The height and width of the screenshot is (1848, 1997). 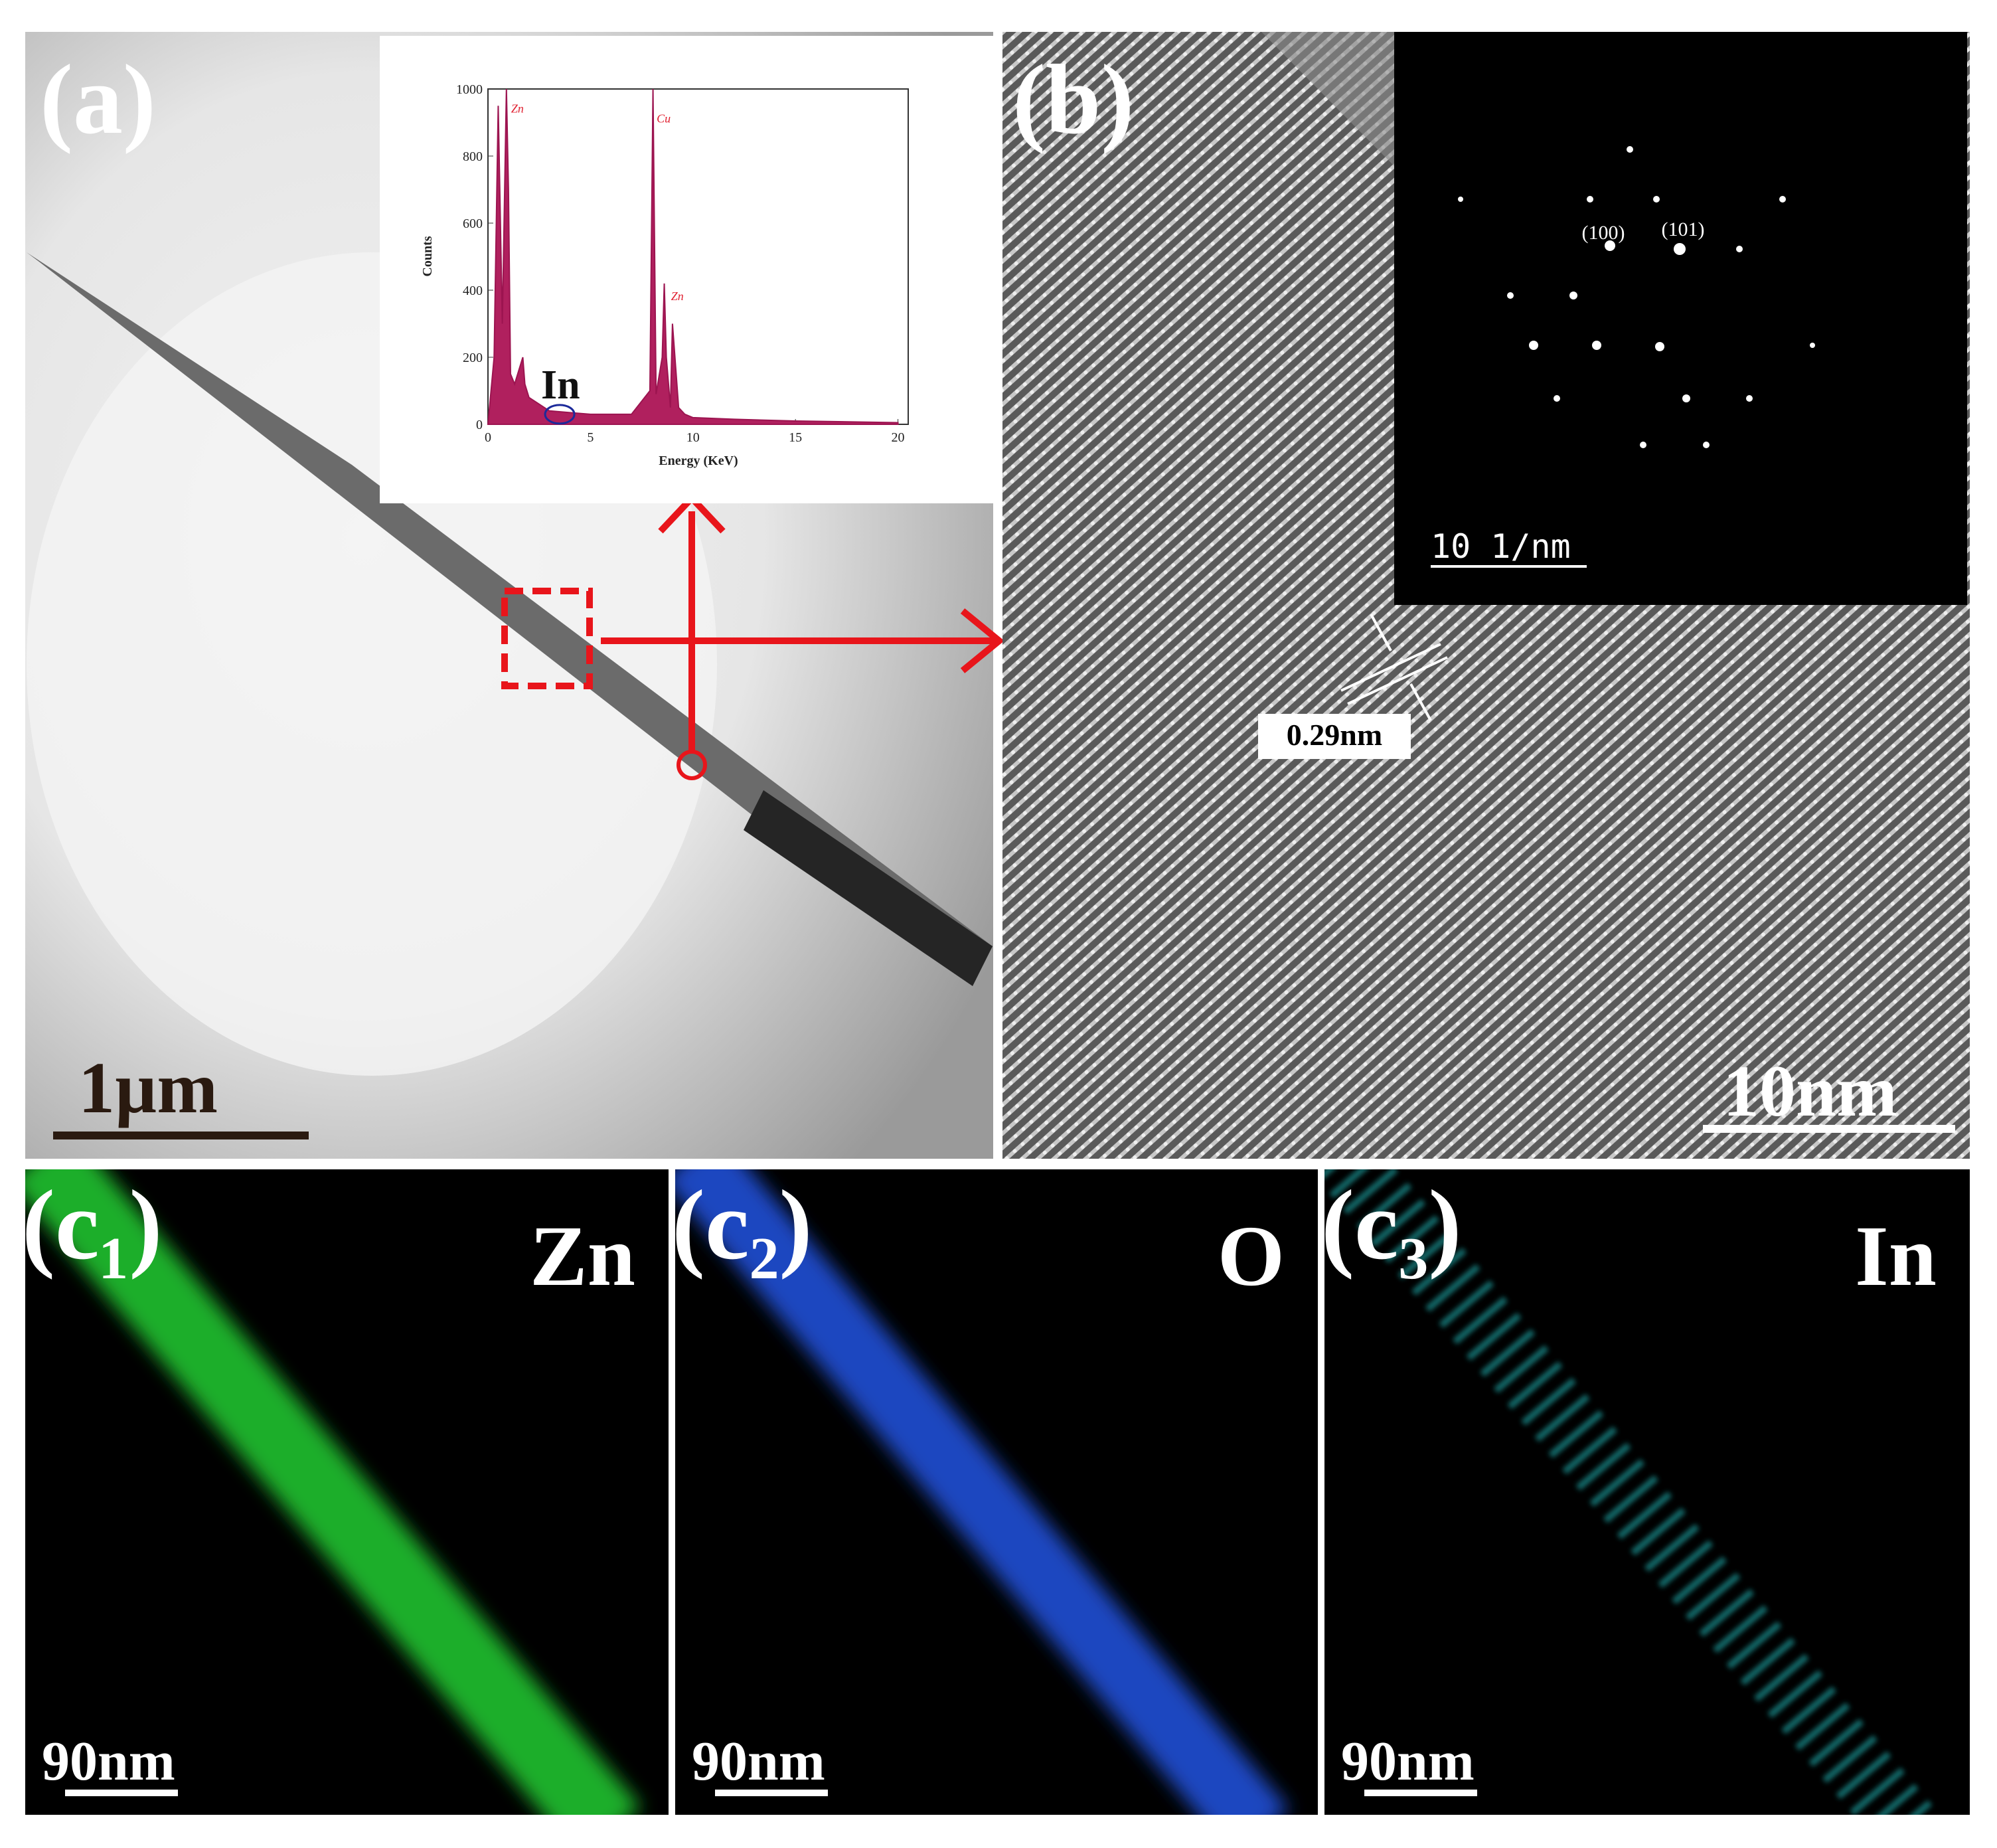 What do you see at coordinates (1251, 1257) in the screenshot?
I see `element-label: O` at bounding box center [1251, 1257].